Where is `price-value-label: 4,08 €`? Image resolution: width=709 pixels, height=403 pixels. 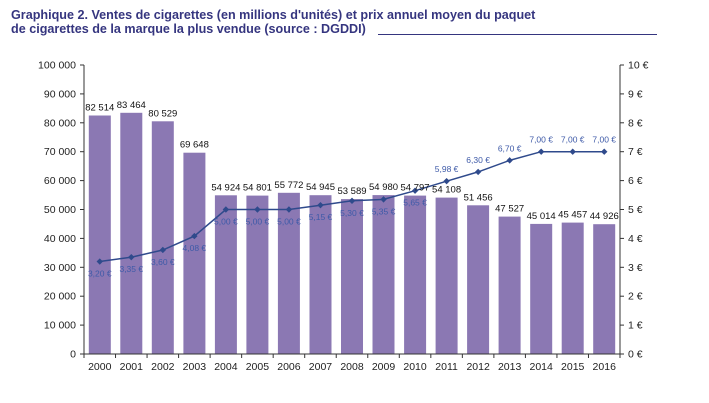 price-value-label: 4,08 € is located at coordinates (195, 248).